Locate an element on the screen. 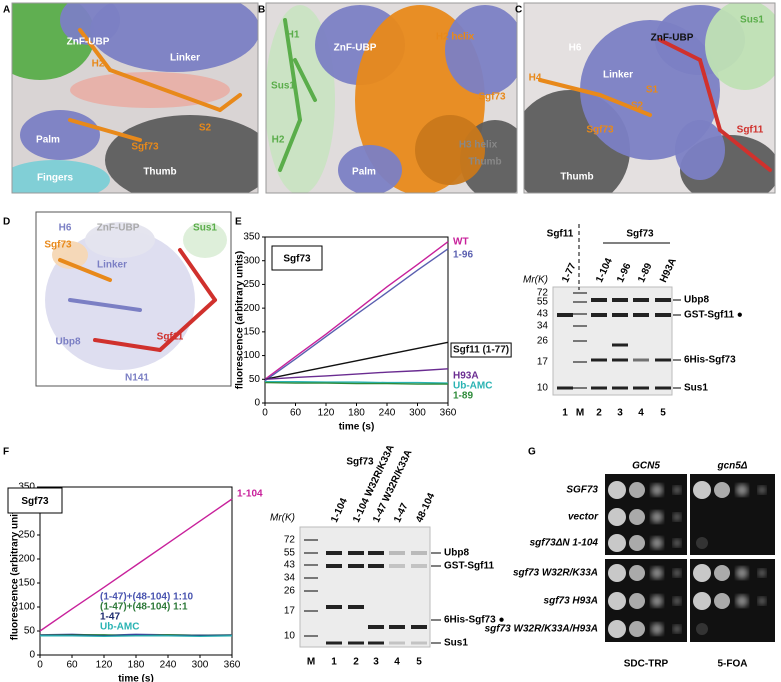 This screenshot has width=781, height=682. structure-label: Palm is located at coordinates (364, 172).